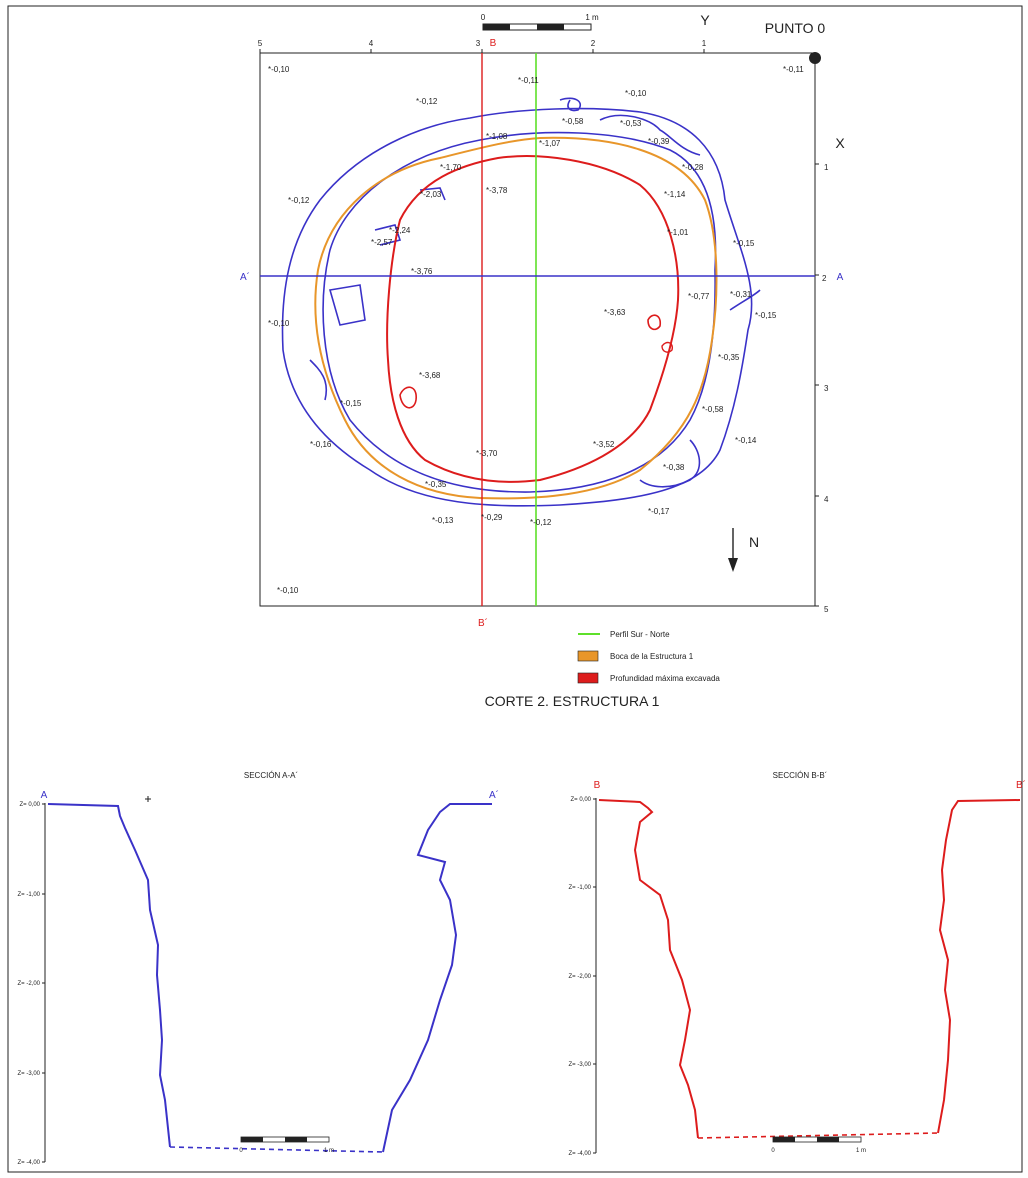 This screenshot has height=1178, width=1028. What do you see at coordinates (579, 1154) in the screenshot?
I see `section-b-z-label: Z= -4,00` at bounding box center [579, 1154].